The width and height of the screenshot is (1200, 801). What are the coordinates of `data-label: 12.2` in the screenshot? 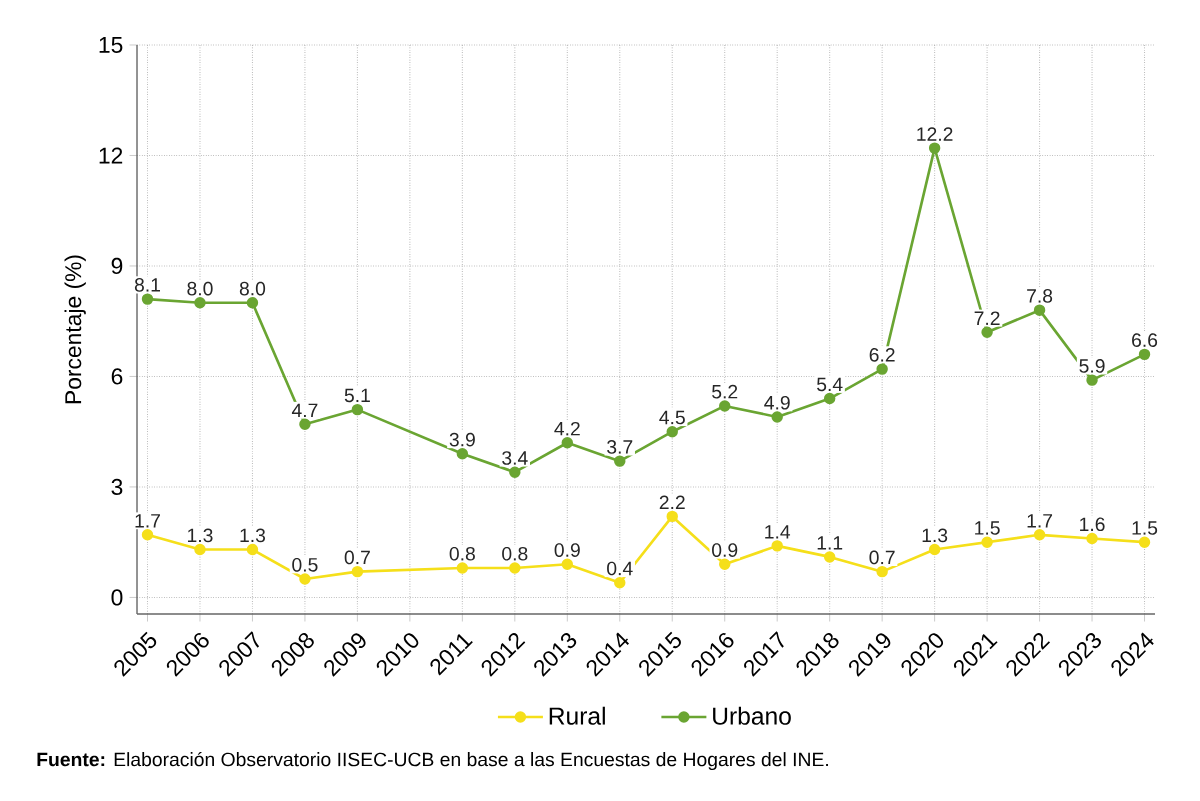 It's located at (935, 134).